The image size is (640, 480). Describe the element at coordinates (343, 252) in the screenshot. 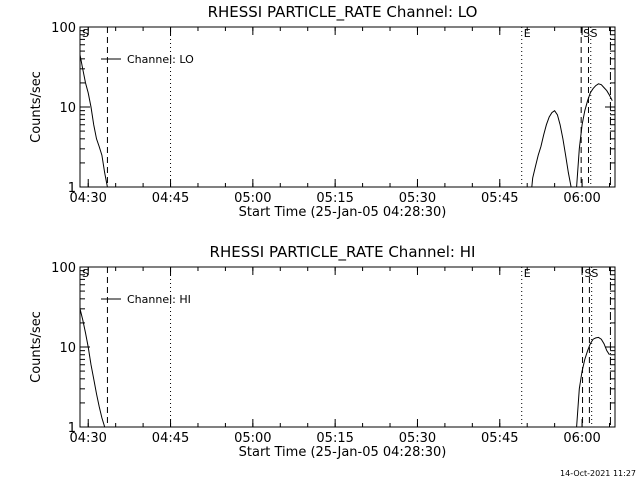

I see `chart-title: RHESSI PARTICLE_RATE Channel: HI` at that location.